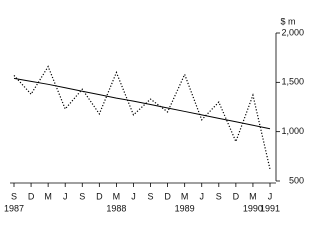 This screenshot has width=320, height=240. What do you see at coordinates (14, 208) in the screenshot?
I see `x-year-label: 1987` at bounding box center [14, 208].